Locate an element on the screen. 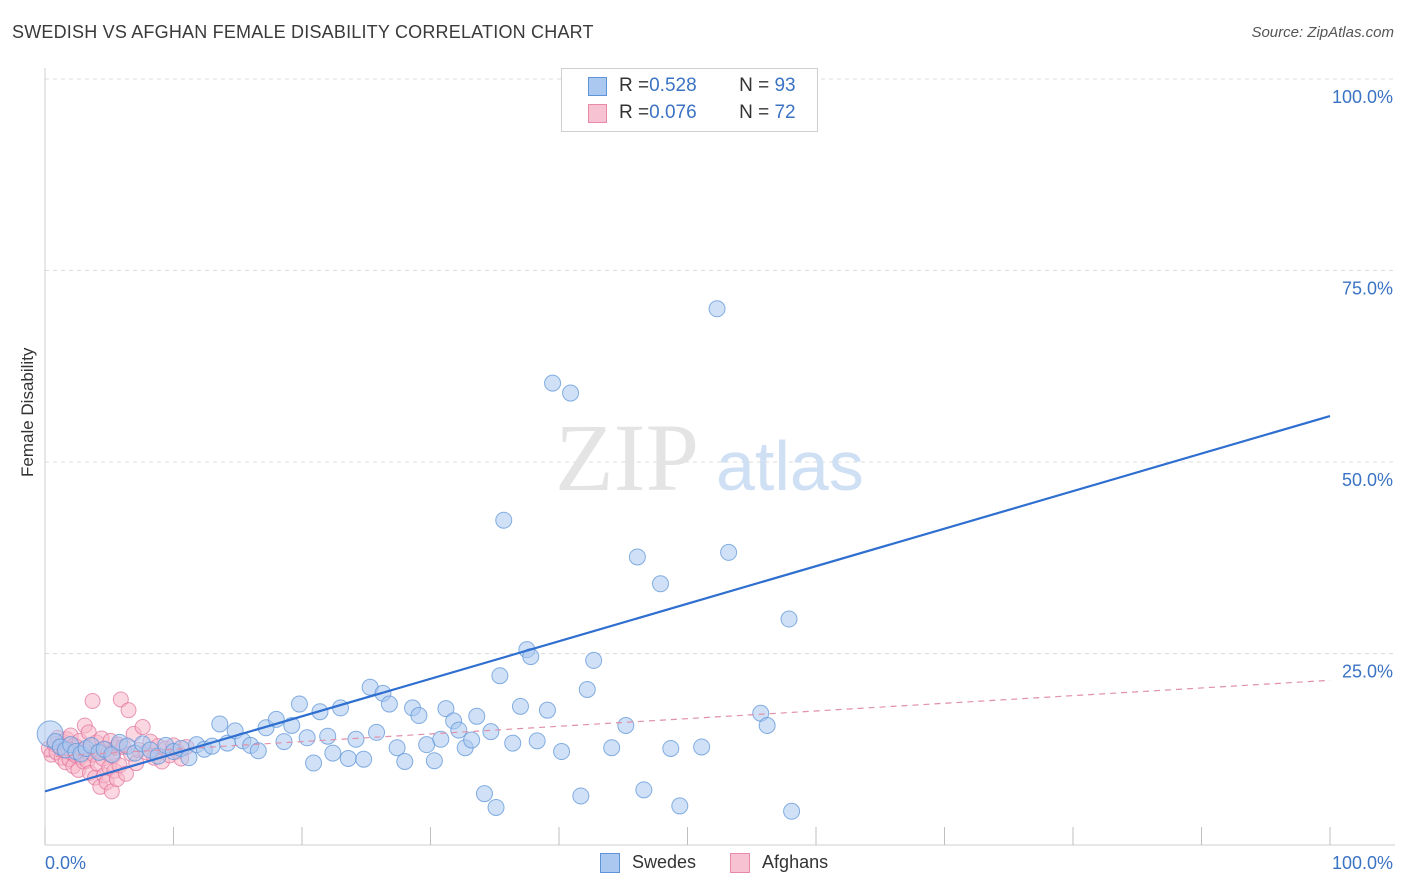 The height and width of the screenshot is (892, 1406). x-tick-label: 100.0% is located at coordinates (1362, 863).